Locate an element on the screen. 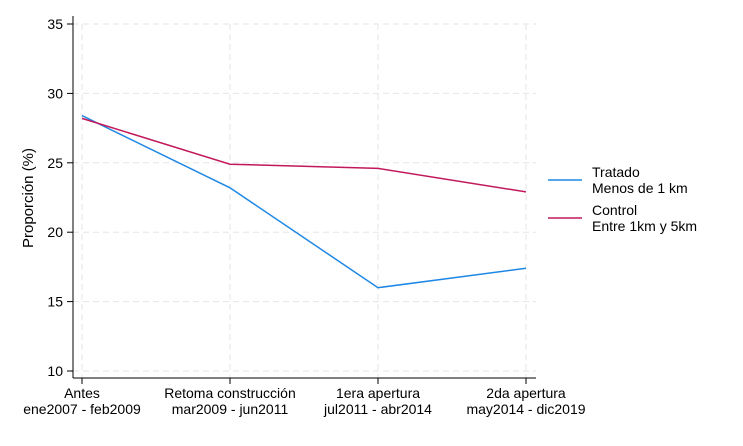  x-tick-sublabel: ene2007 - feb2009 is located at coordinates (82, 409).